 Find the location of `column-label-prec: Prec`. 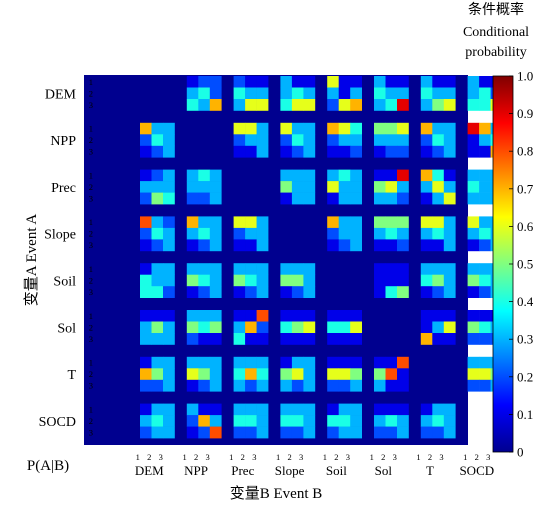

column-label-prec: Prec is located at coordinates (242, 470).